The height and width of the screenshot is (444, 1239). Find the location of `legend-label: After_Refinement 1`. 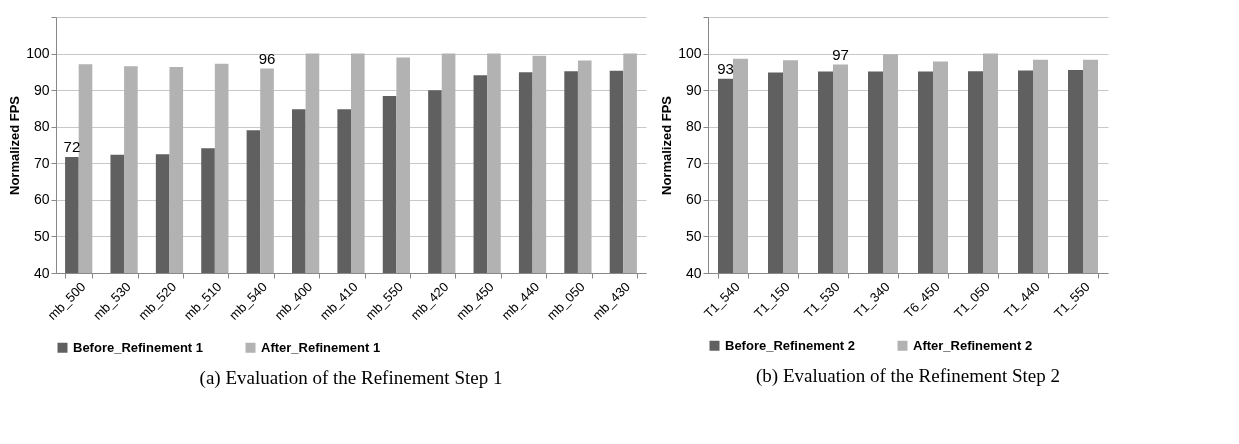

legend-label: After_Refinement 1 is located at coordinates (321, 347).